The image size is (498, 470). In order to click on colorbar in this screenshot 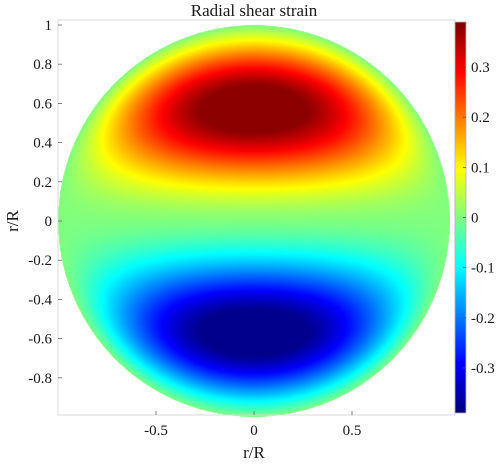, I will do `click(460, 217)`.